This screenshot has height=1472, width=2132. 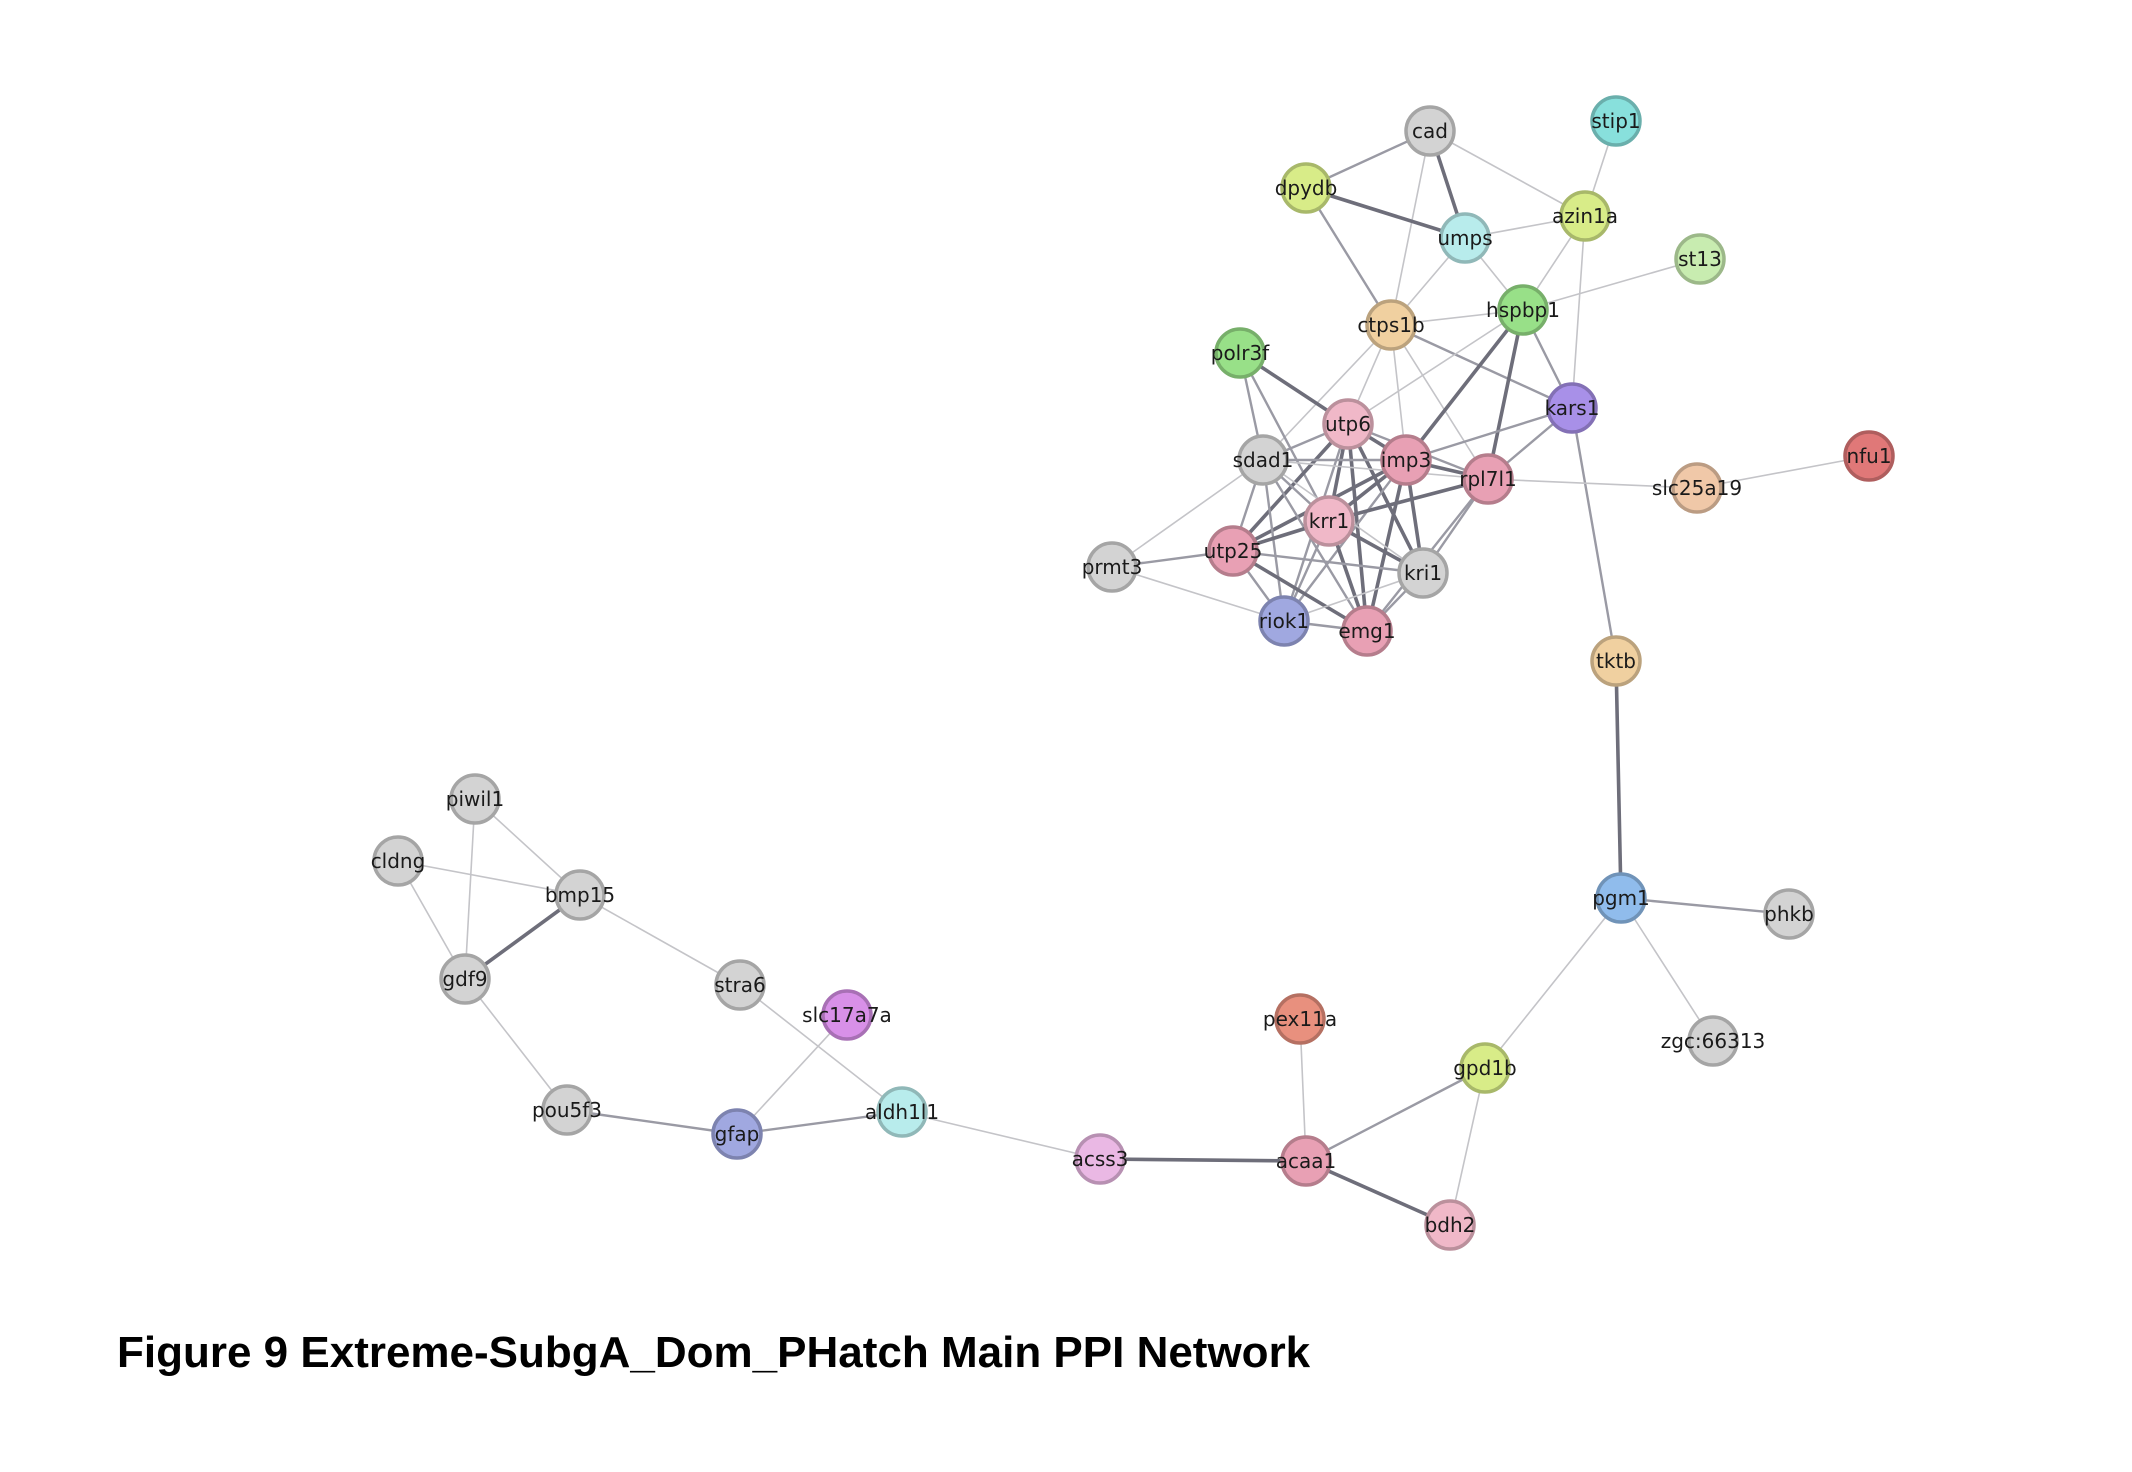 I want to click on edge-pgm1-gpd1b, so click(x=1553, y=983).